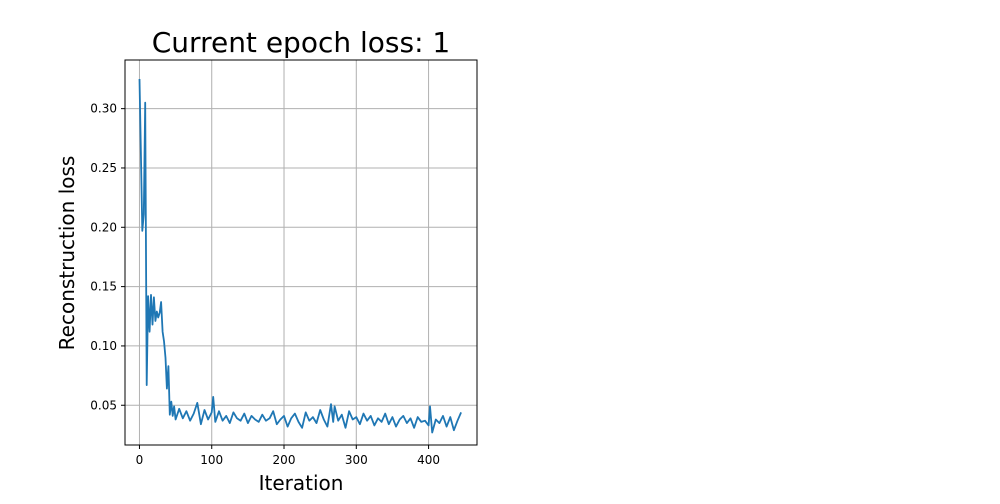 The image size is (1000, 504). I want to click on y-tick-label: 0.25, so click(103, 168).